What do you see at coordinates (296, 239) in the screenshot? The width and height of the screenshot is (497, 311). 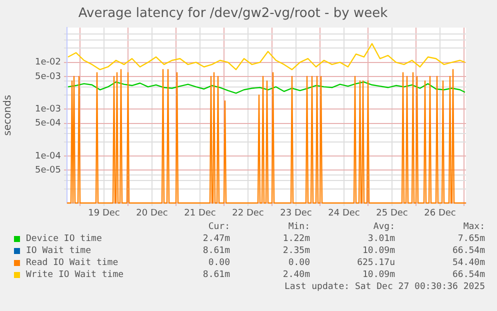 I see `text: 1.22m` at bounding box center [296, 239].